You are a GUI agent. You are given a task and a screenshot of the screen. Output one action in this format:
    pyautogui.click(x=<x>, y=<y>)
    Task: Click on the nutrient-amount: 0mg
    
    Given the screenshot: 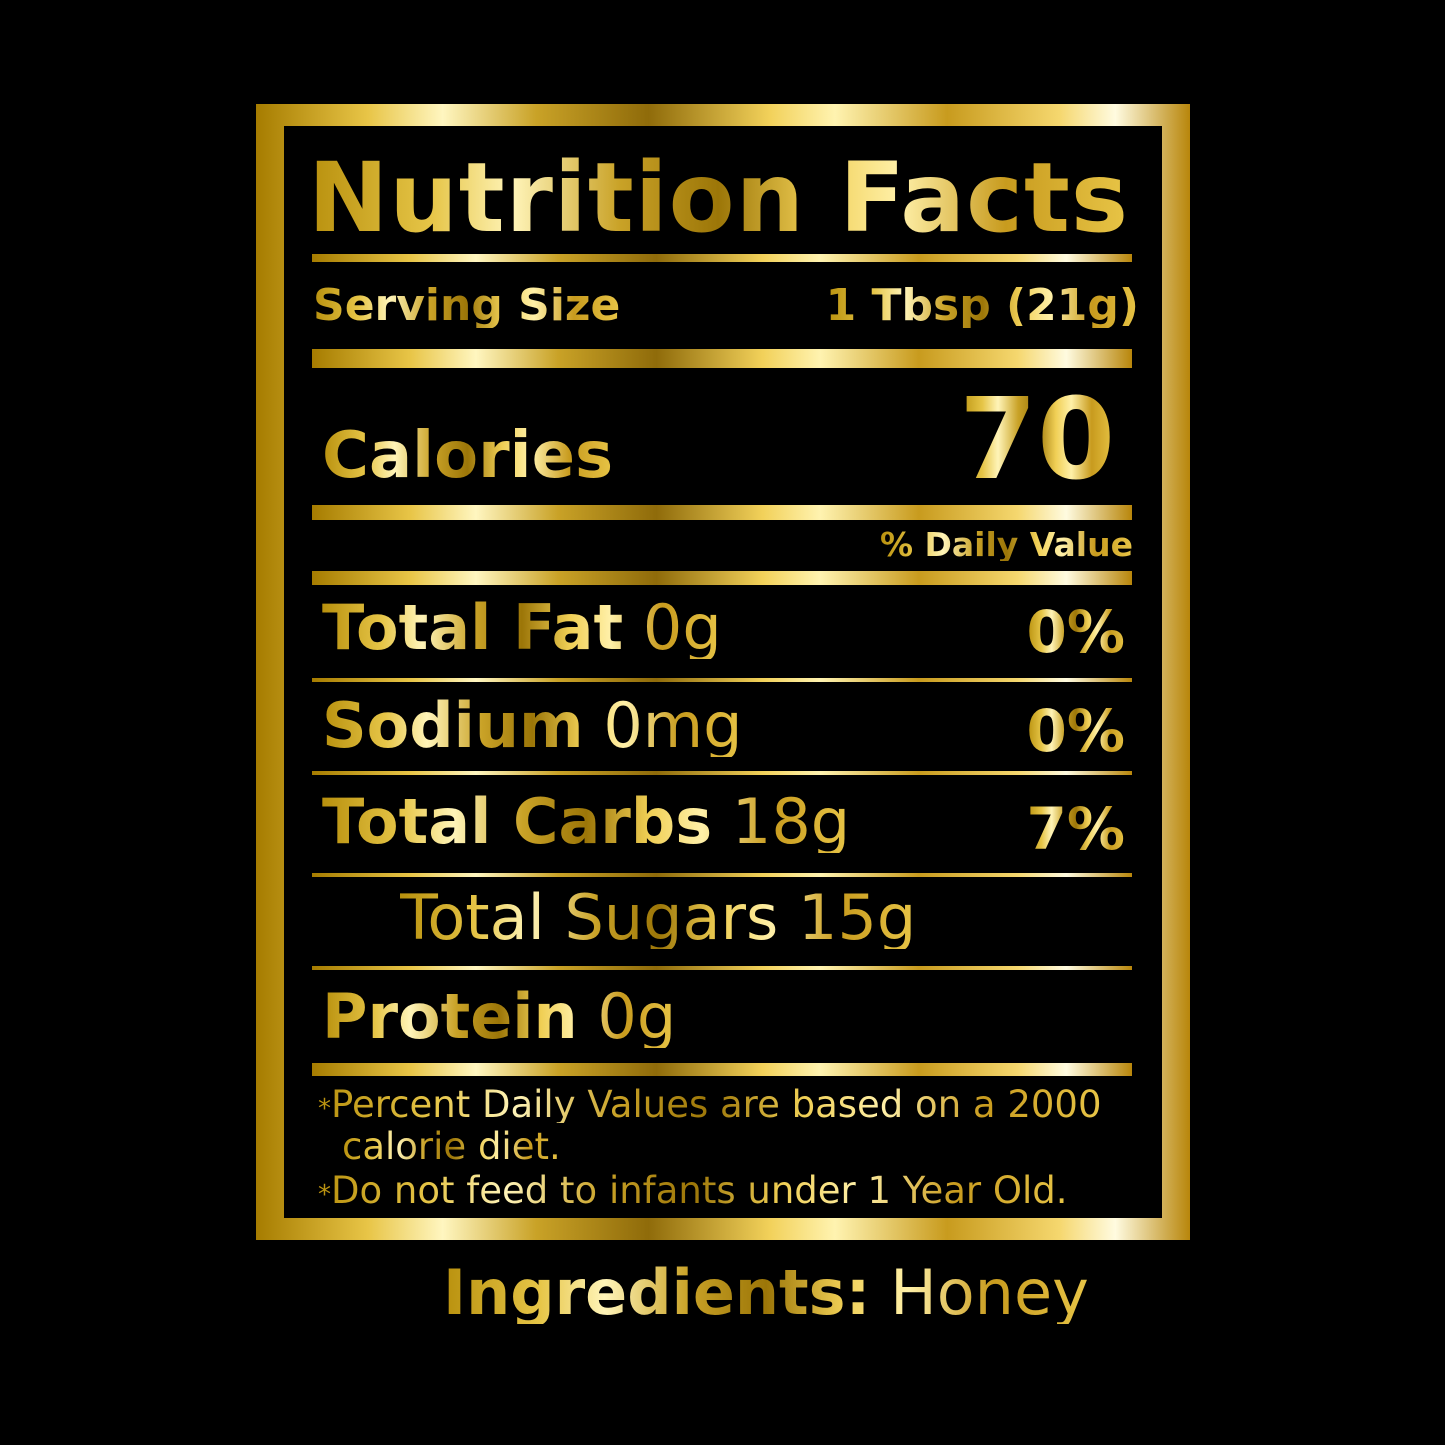 What is the action you would take?
    pyautogui.click(x=673, y=725)
    